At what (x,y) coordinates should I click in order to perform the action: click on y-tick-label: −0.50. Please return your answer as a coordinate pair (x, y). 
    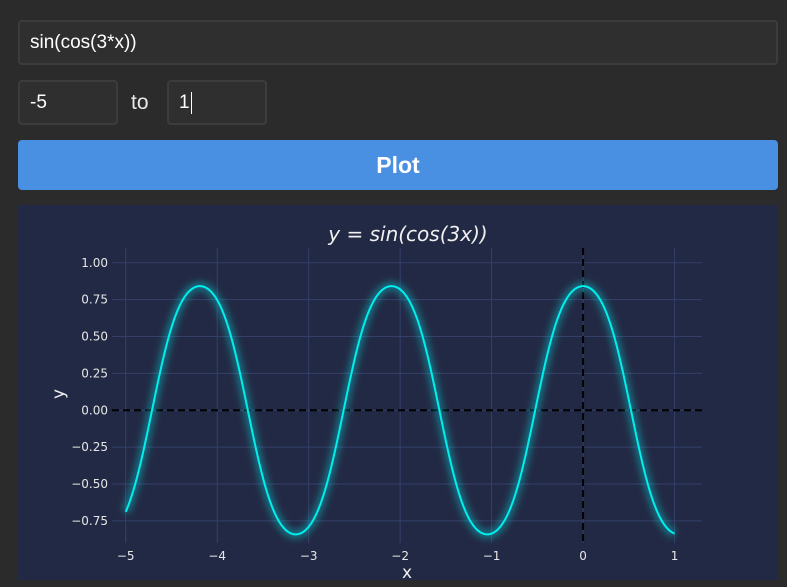
    Looking at the image, I should click on (89, 484).